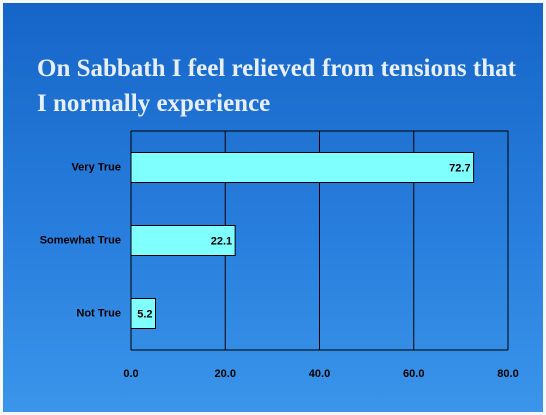 The height and width of the screenshot is (415, 546). I want to click on y-tick-label: Somewhat True, so click(80, 240).